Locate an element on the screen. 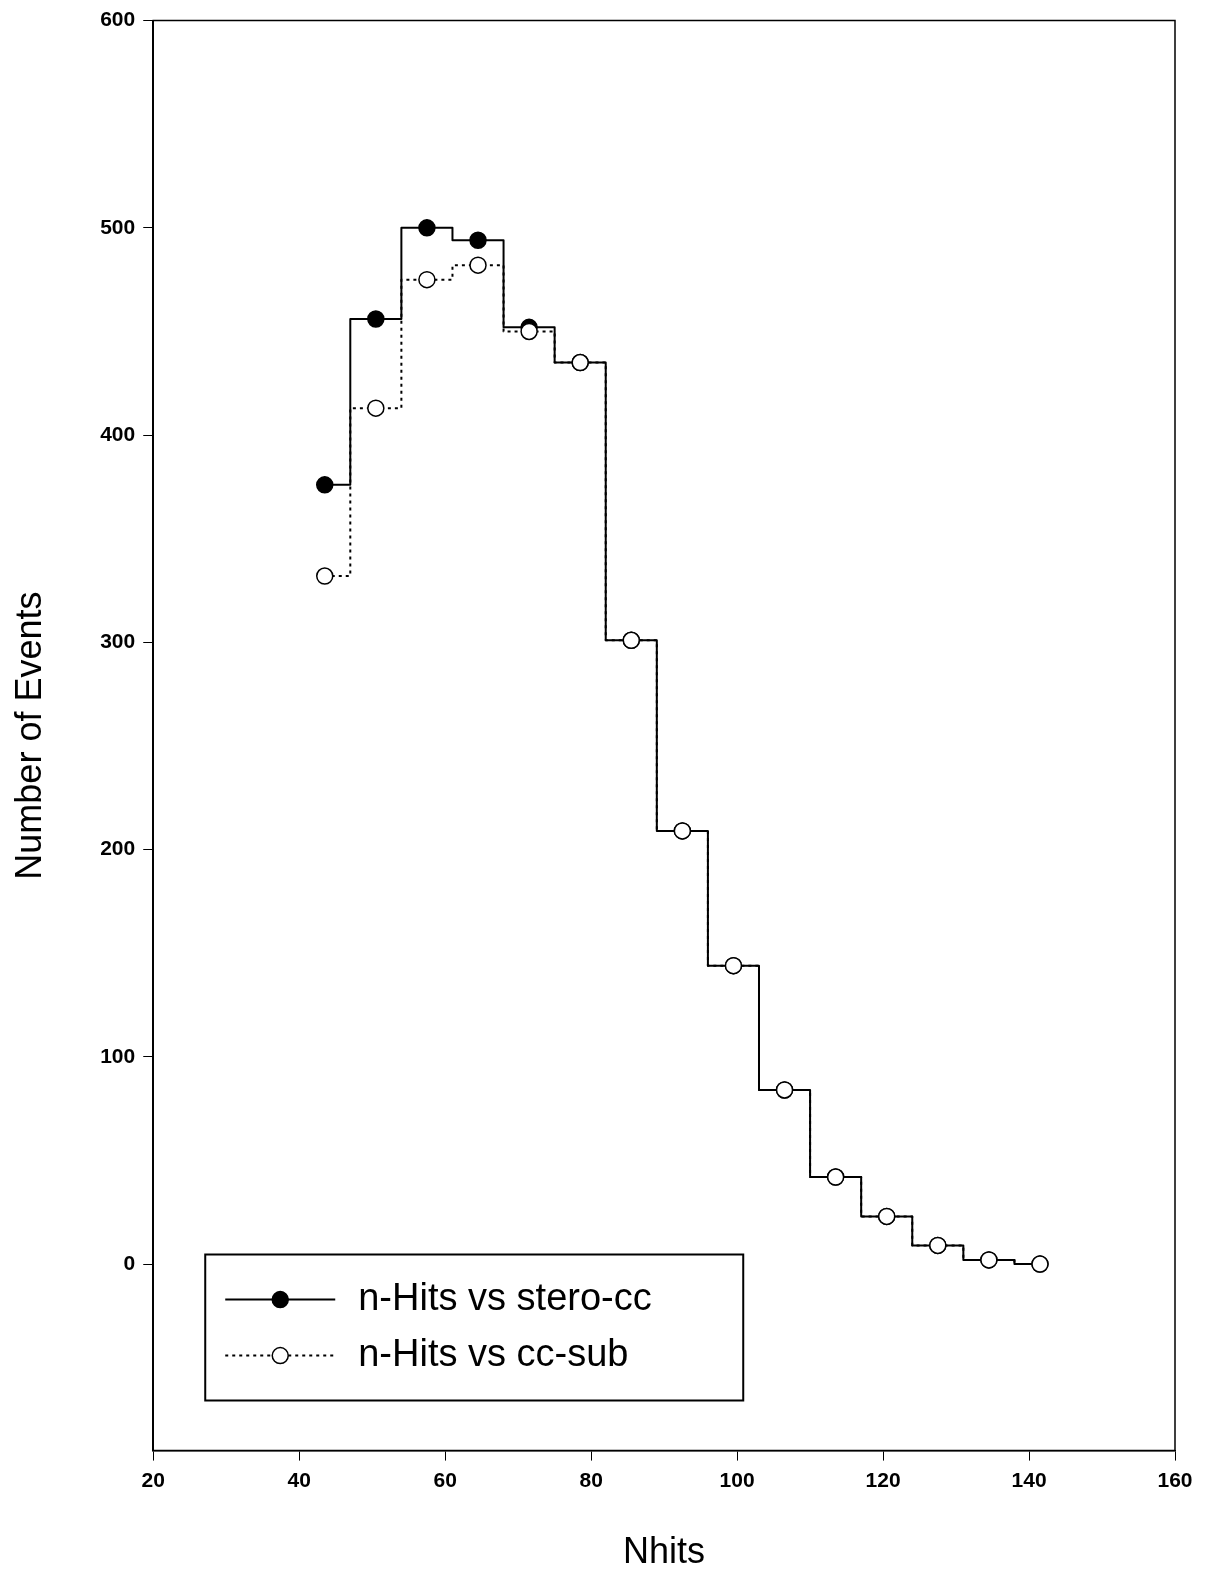 Image resolution: width=1225 pixels, height=1589 pixels. x-tick-label: 20 is located at coordinates (153, 1479).